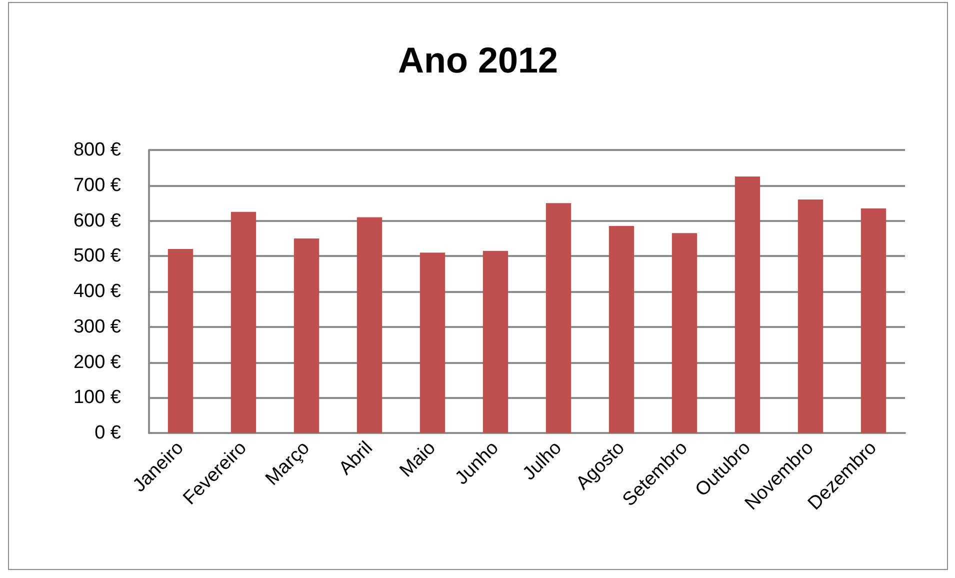 The height and width of the screenshot is (578, 955). What do you see at coordinates (108, 433) in the screenshot?
I see `y-tick-label: 0 €` at bounding box center [108, 433].